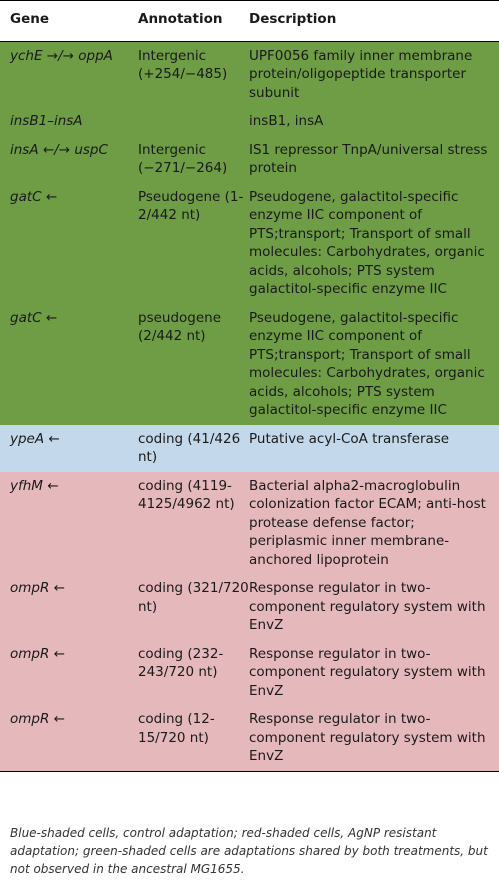  Describe the element at coordinates (35, 438) in the screenshot. I see `gene-cell-text: ypeA ←` at that location.